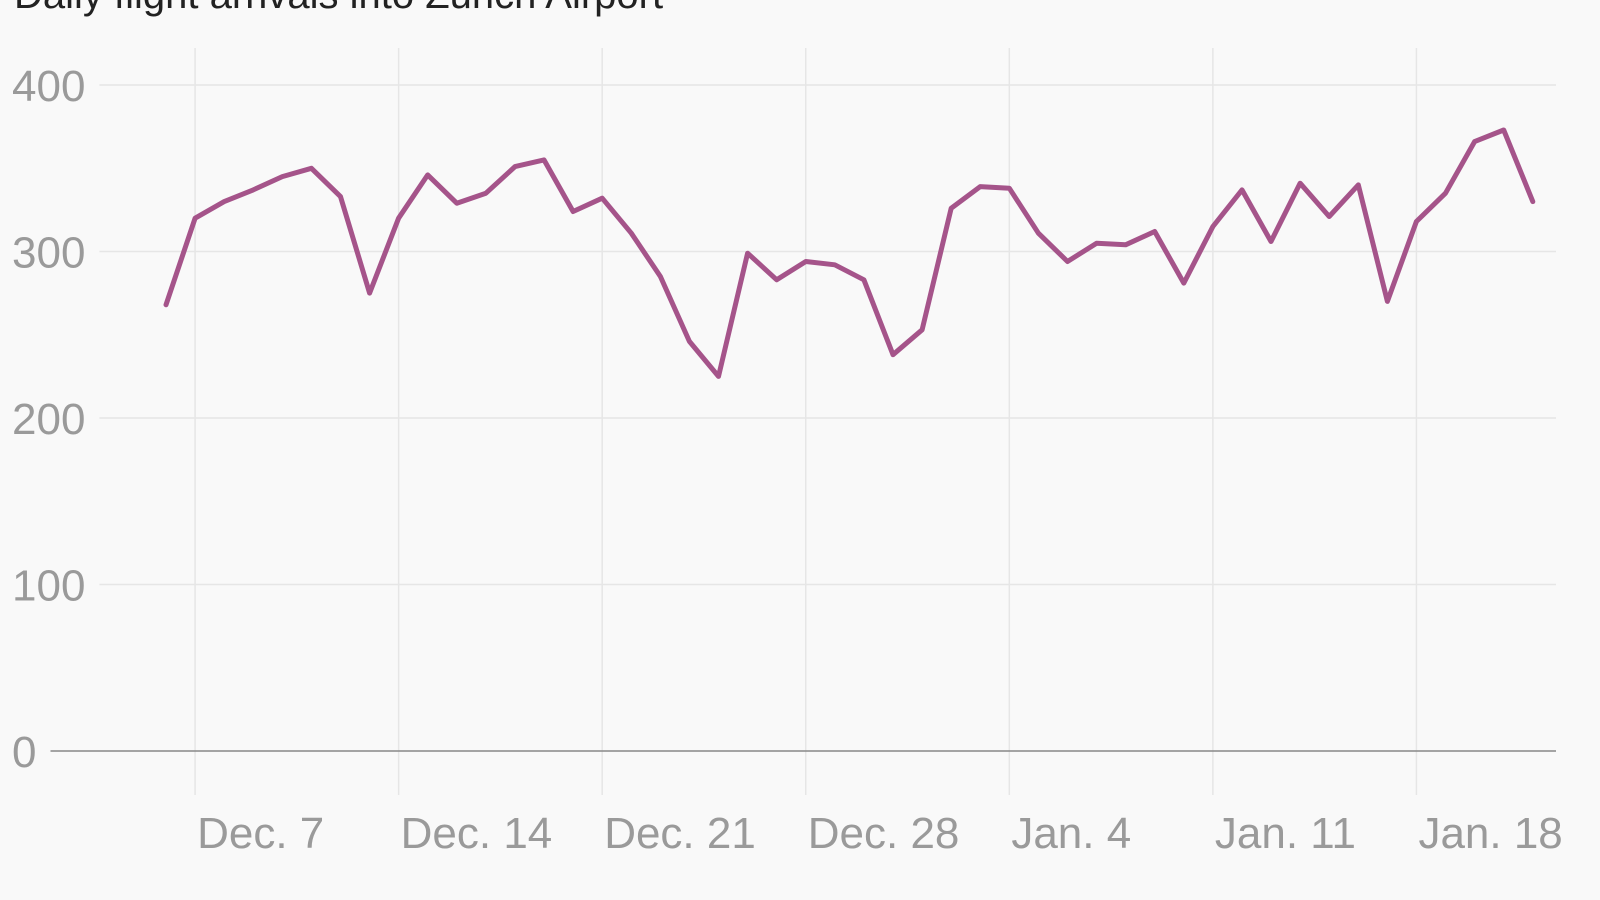 The image size is (1600, 900). I want to click on x-tick-label: Jan. 11, so click(1285, 833).